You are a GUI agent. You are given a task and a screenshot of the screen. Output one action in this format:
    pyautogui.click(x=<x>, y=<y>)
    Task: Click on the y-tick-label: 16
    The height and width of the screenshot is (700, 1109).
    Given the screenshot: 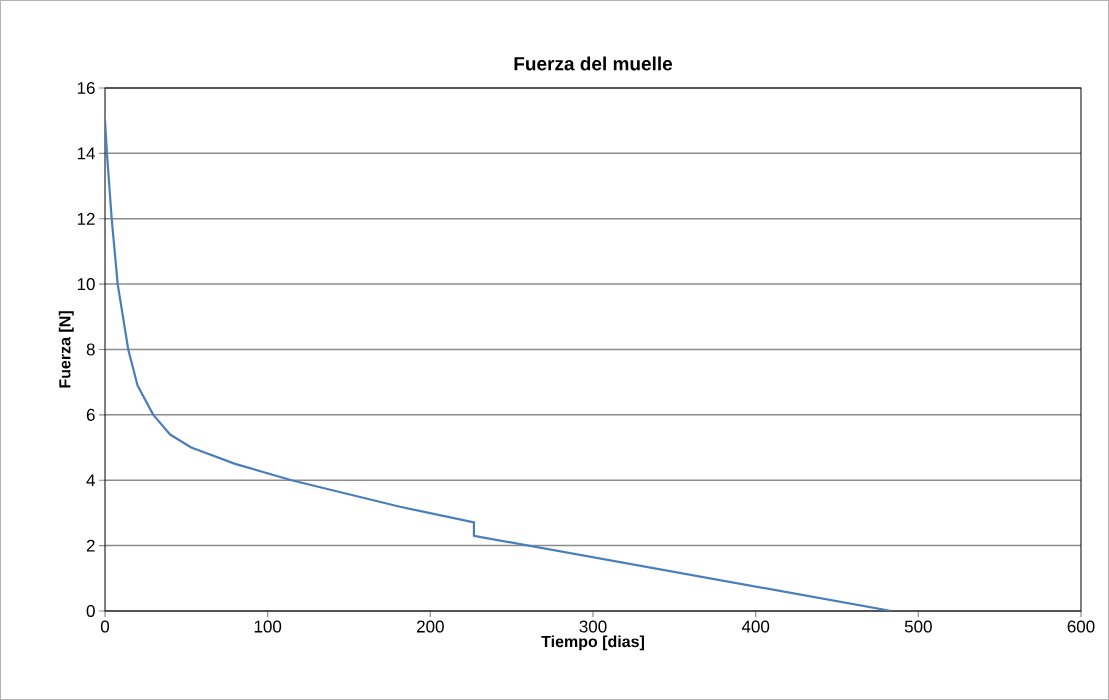 What is the action you would take?
    pyautogui.click(x=86, y=88)
    